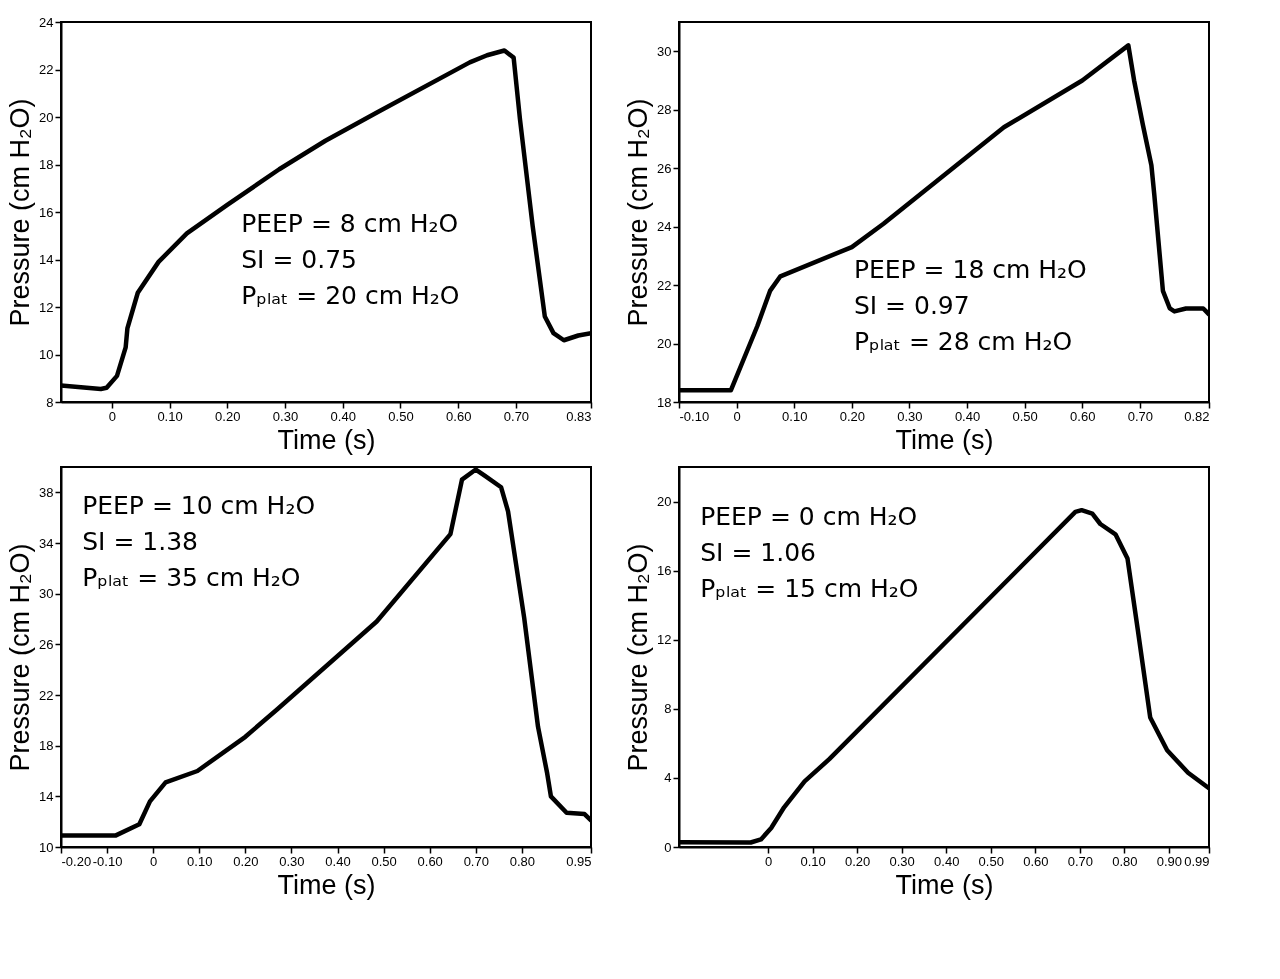 The height and width of the screenshot is (979, 1280). What do you see at coordinates (758, 552) in the screenshot?
I see `annotation: SI = 1.06` at bounding box center [758, 552].